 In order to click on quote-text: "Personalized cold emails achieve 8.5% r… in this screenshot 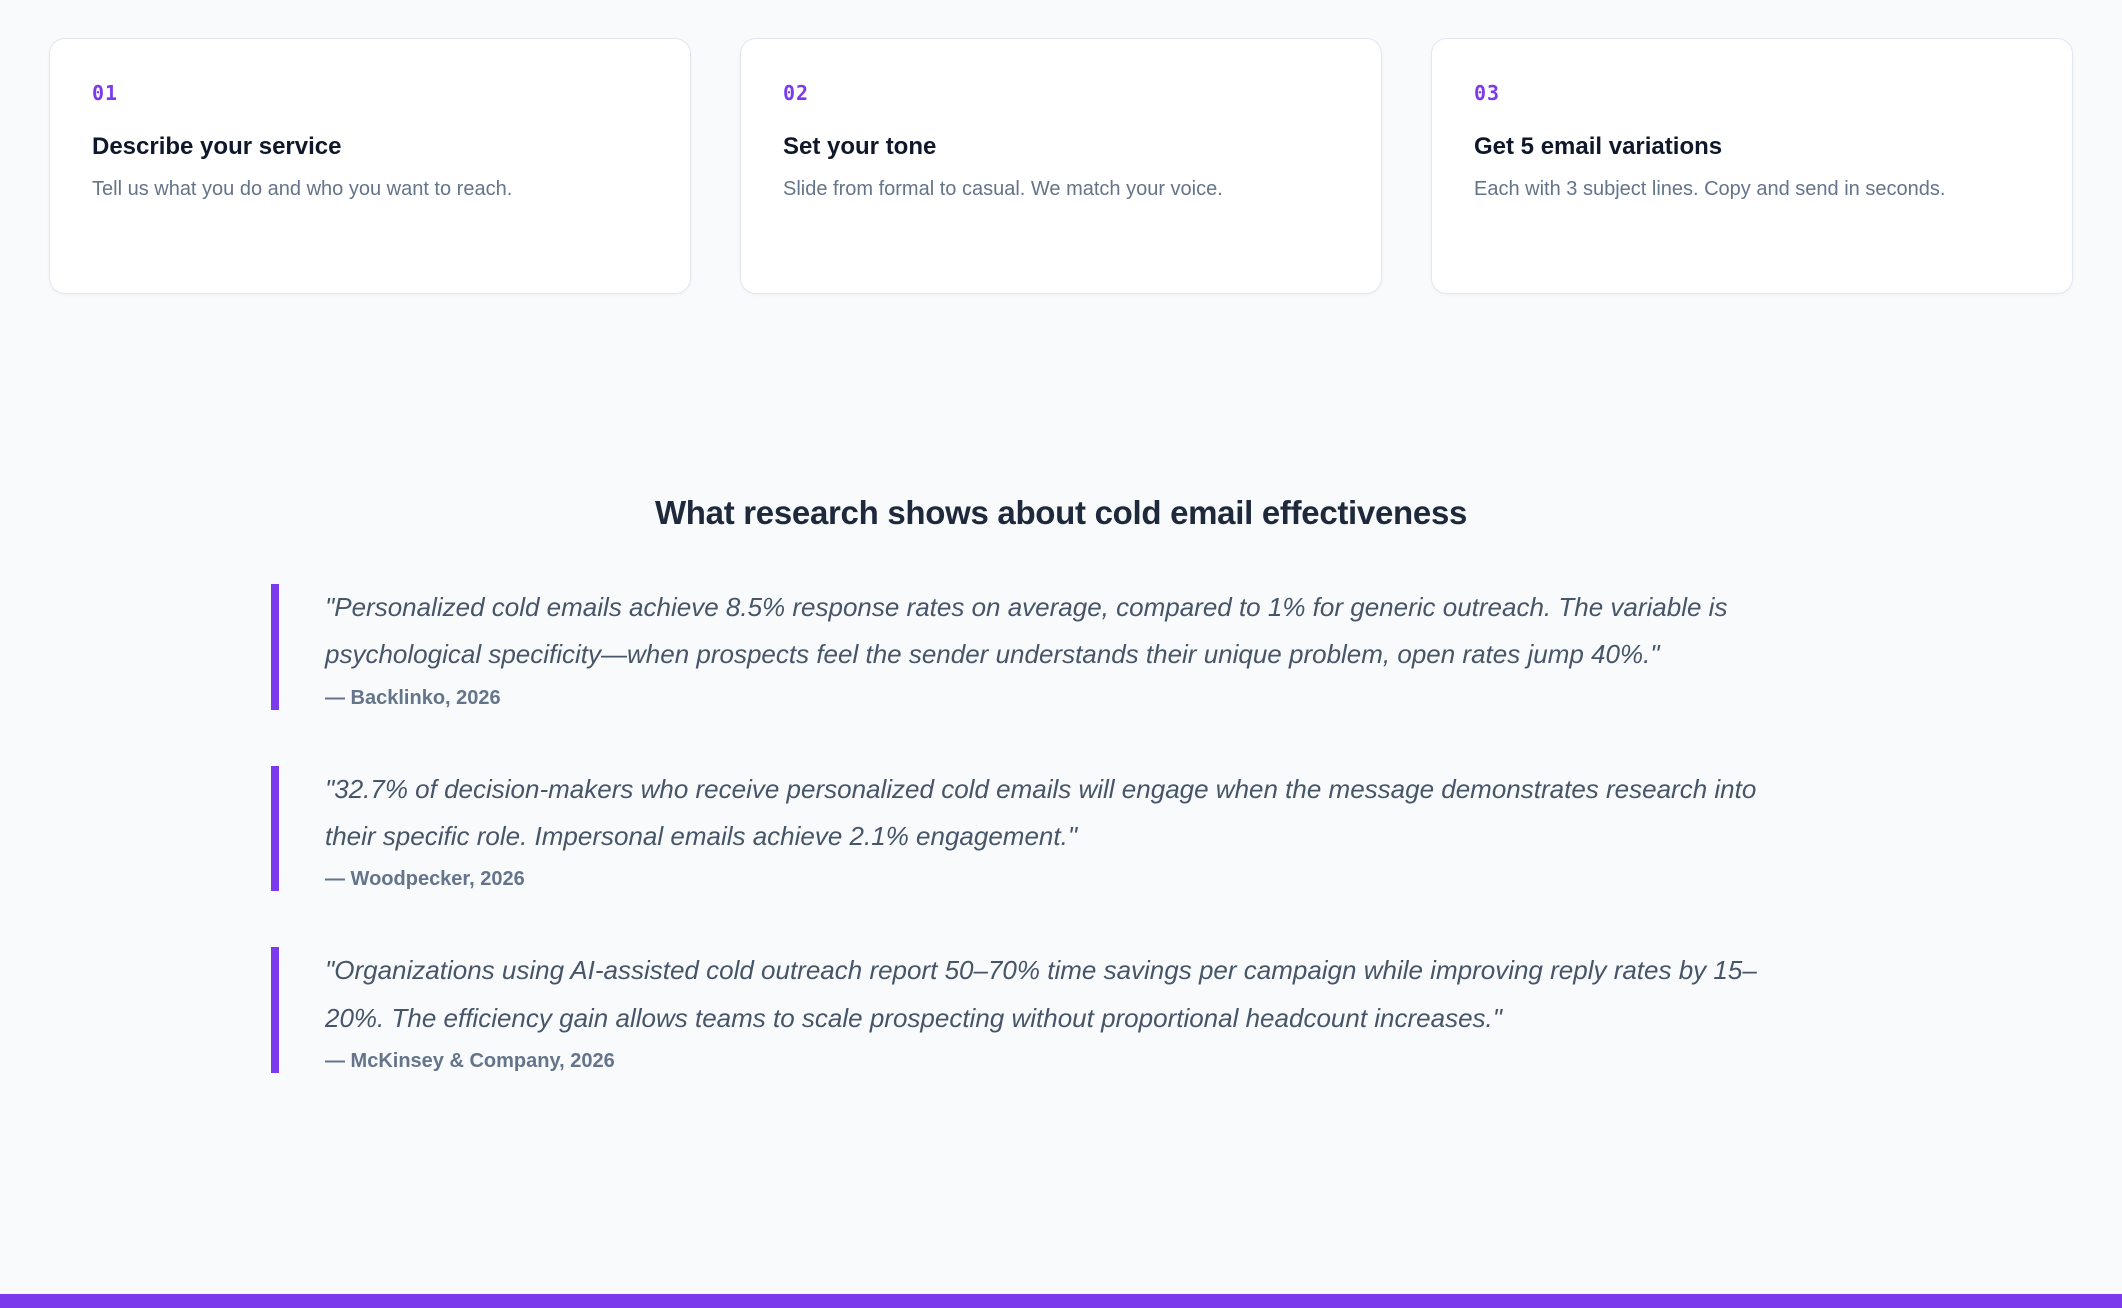, I will do `click(1026, 631)`.